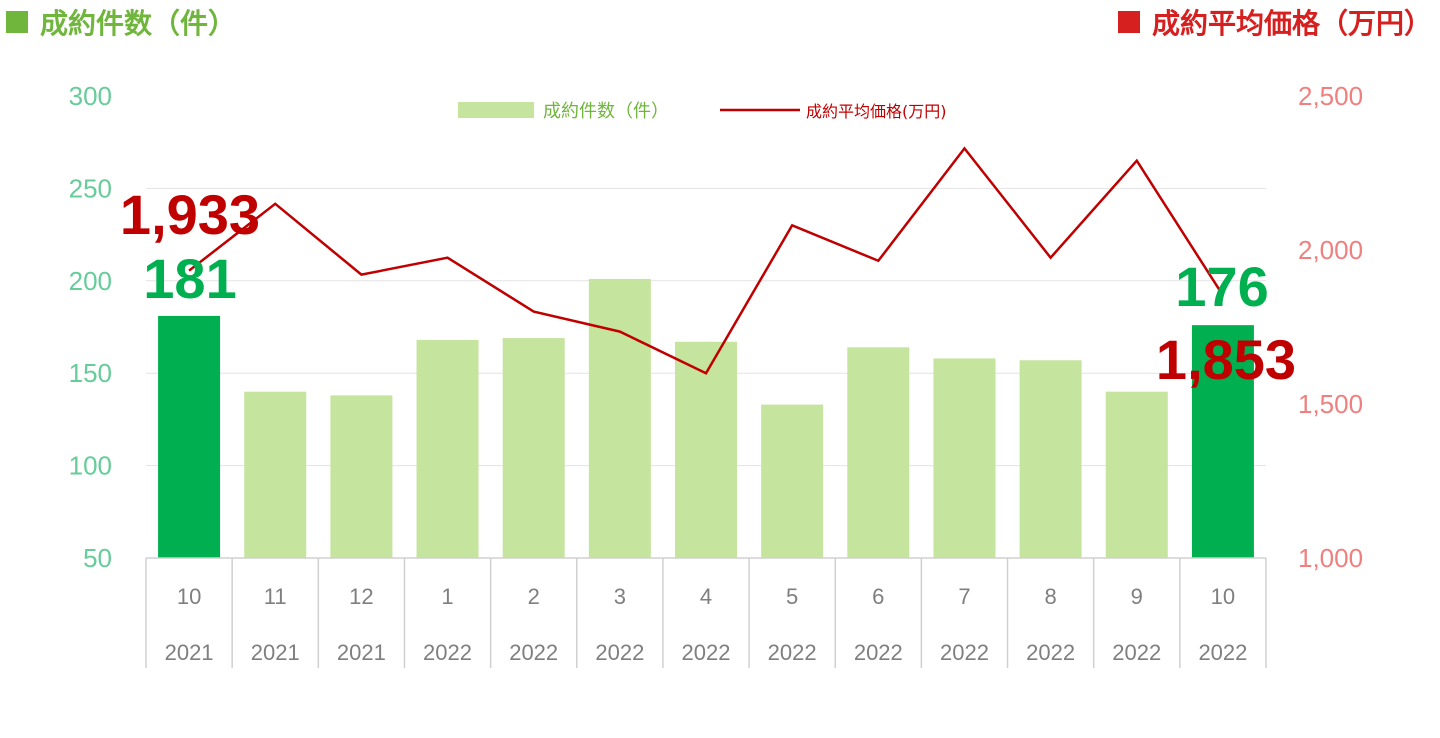 The height and width of the screenshot is (738, 1440). Describe the element at coordinates (1330, 96) in the screenshot. I see `right-axis-tick: 2,500` at that location.